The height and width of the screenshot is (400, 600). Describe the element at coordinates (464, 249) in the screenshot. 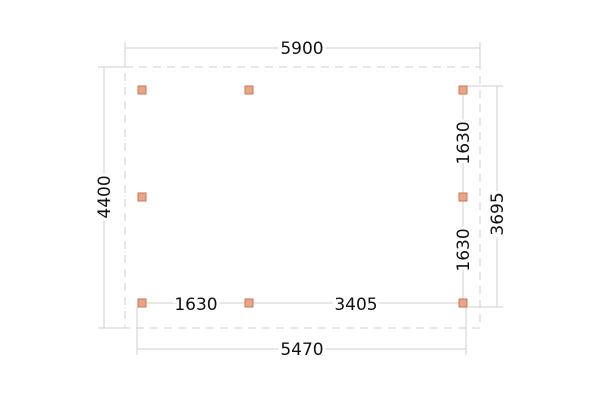

I see `label-right-span-bottom: 1630` at that location.